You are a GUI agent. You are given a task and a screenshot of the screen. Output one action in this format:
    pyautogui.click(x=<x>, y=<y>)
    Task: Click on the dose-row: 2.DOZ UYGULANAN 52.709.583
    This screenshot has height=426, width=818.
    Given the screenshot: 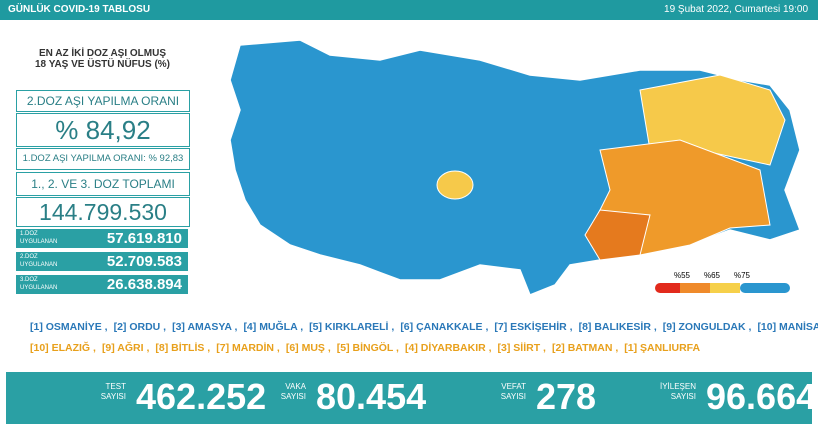 What is the action you would take?
    pyautogui.click(x=102, y=261)
    